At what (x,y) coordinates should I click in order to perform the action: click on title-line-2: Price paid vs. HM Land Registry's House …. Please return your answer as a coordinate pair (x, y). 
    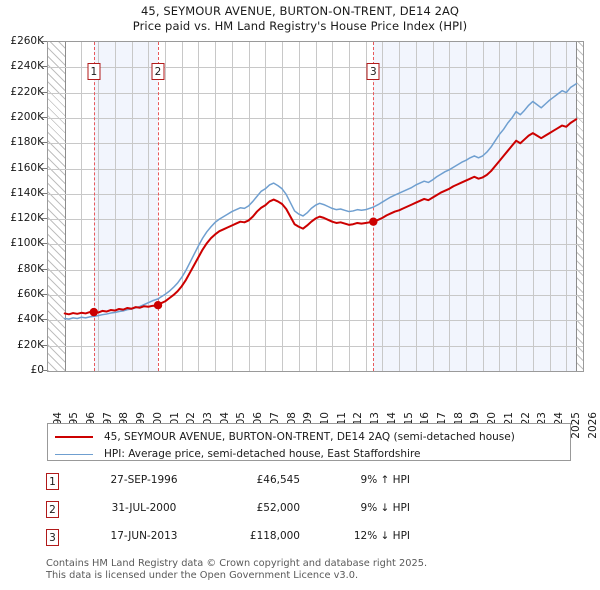
    Looking at the image, I should click on (300, 26).